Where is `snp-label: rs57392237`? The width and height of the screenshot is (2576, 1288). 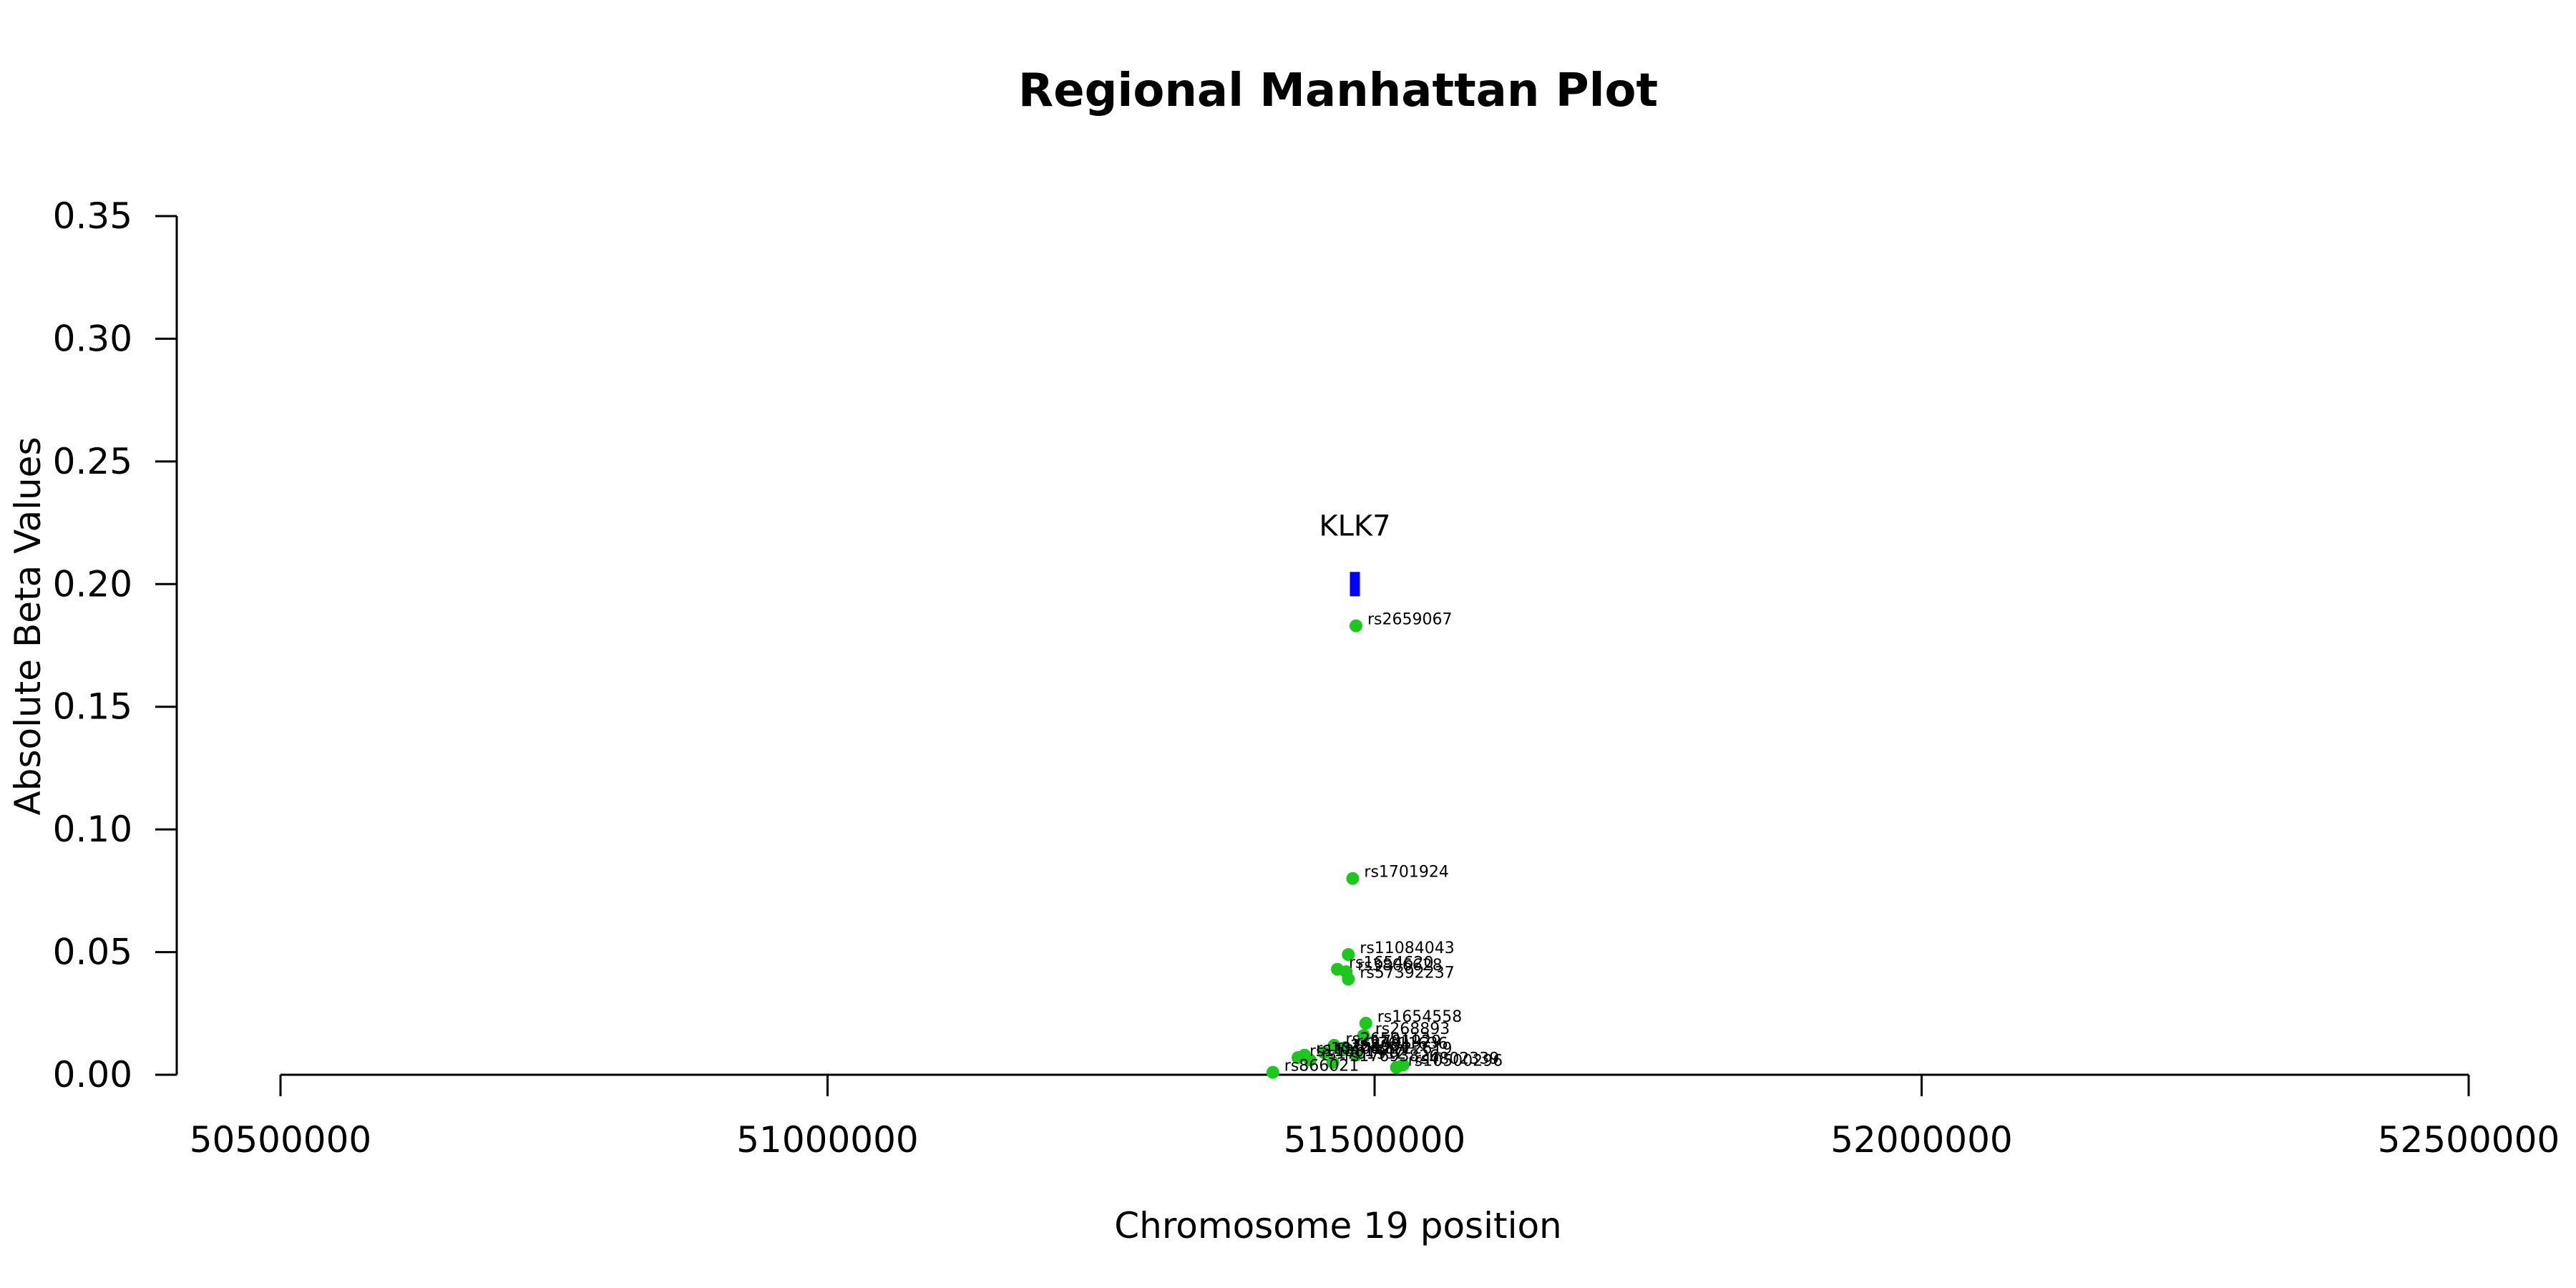
snp-label: rs57392237 is located at coordinates (1407, 973).